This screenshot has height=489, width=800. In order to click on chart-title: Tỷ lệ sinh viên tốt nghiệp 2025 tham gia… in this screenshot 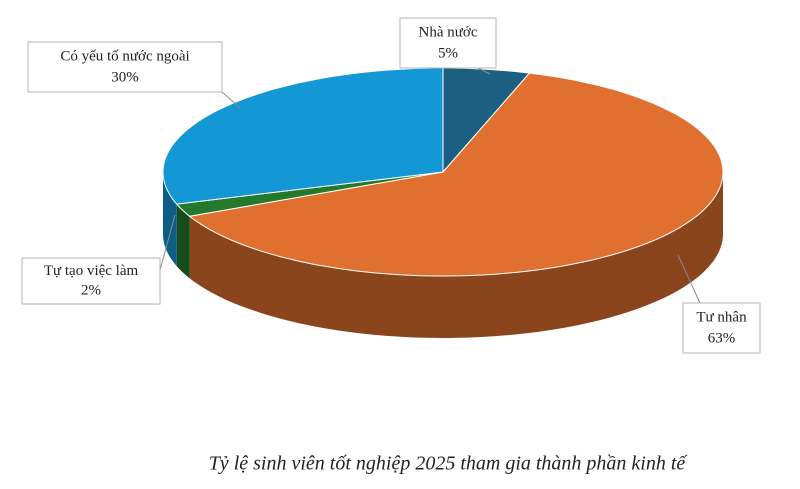, I will do `click(449, 464)`.